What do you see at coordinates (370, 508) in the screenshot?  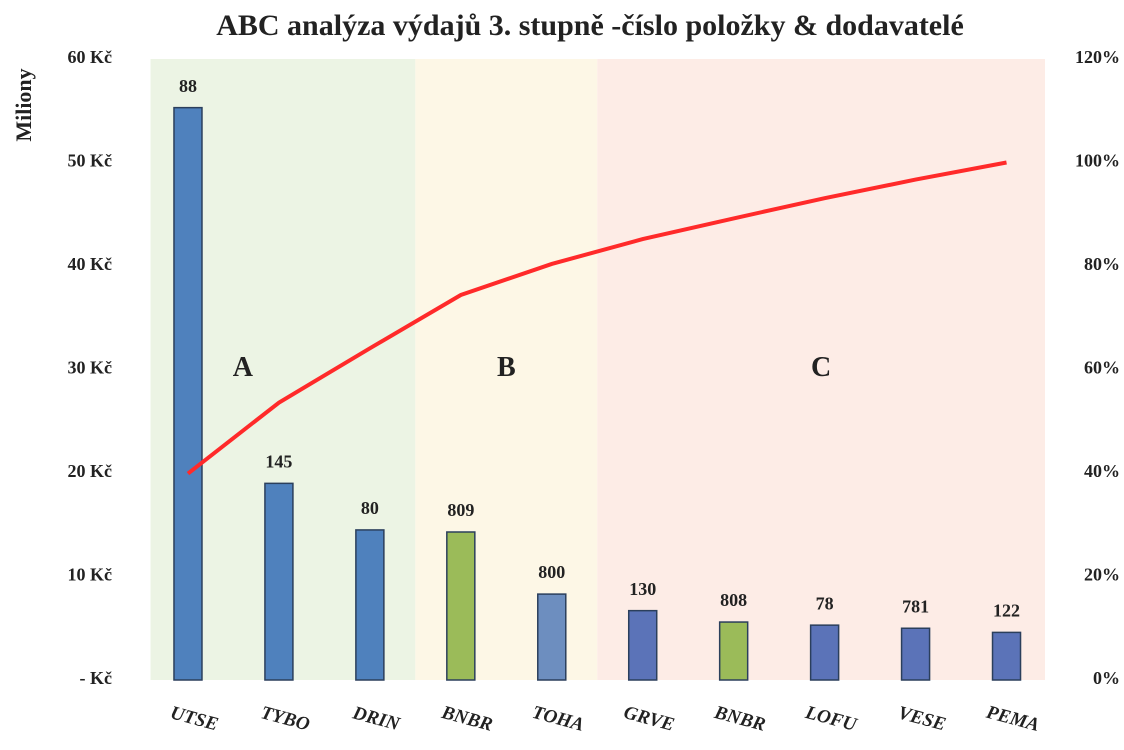 I see `bar-label: 80` at bounding box center [370, 508].